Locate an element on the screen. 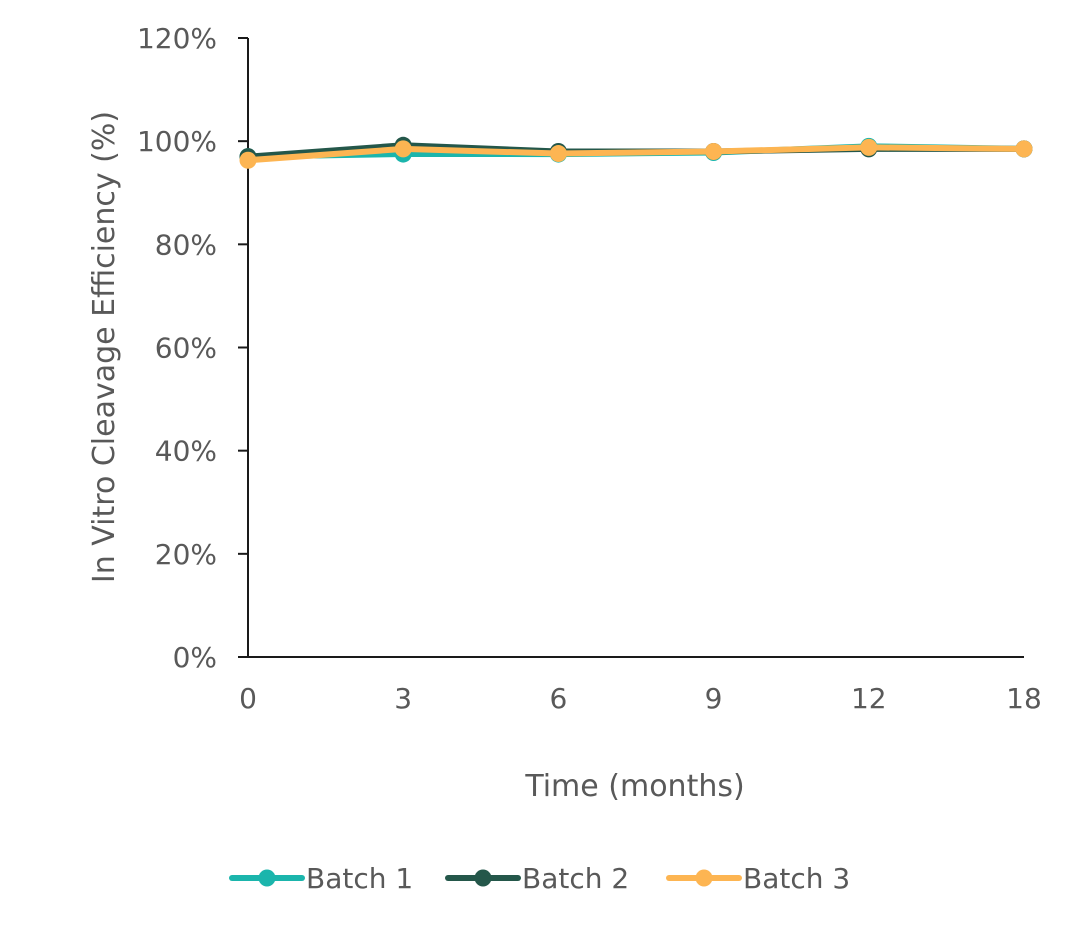 The image size is (1080, 933). series-3-line is located at coordinates (636, 154).